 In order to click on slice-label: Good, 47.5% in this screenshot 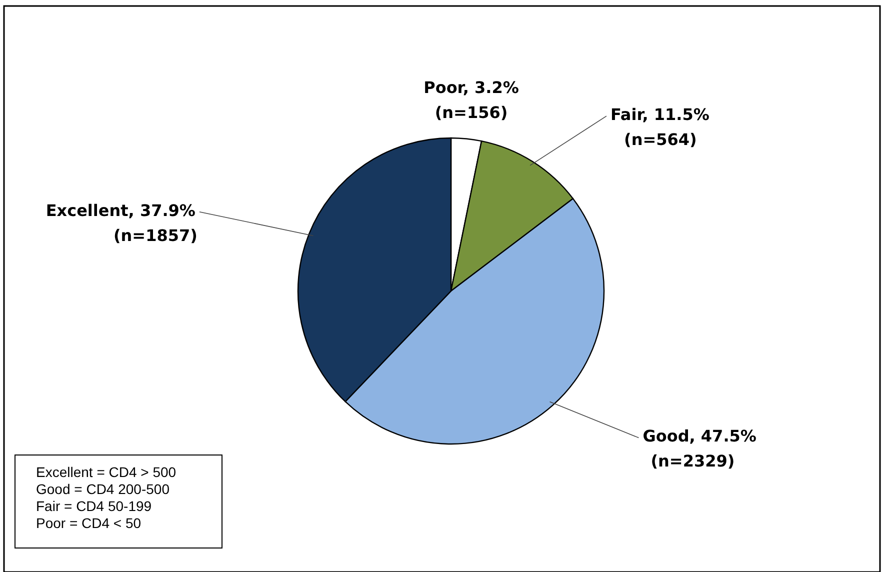, I will do `click(699, 436)`.